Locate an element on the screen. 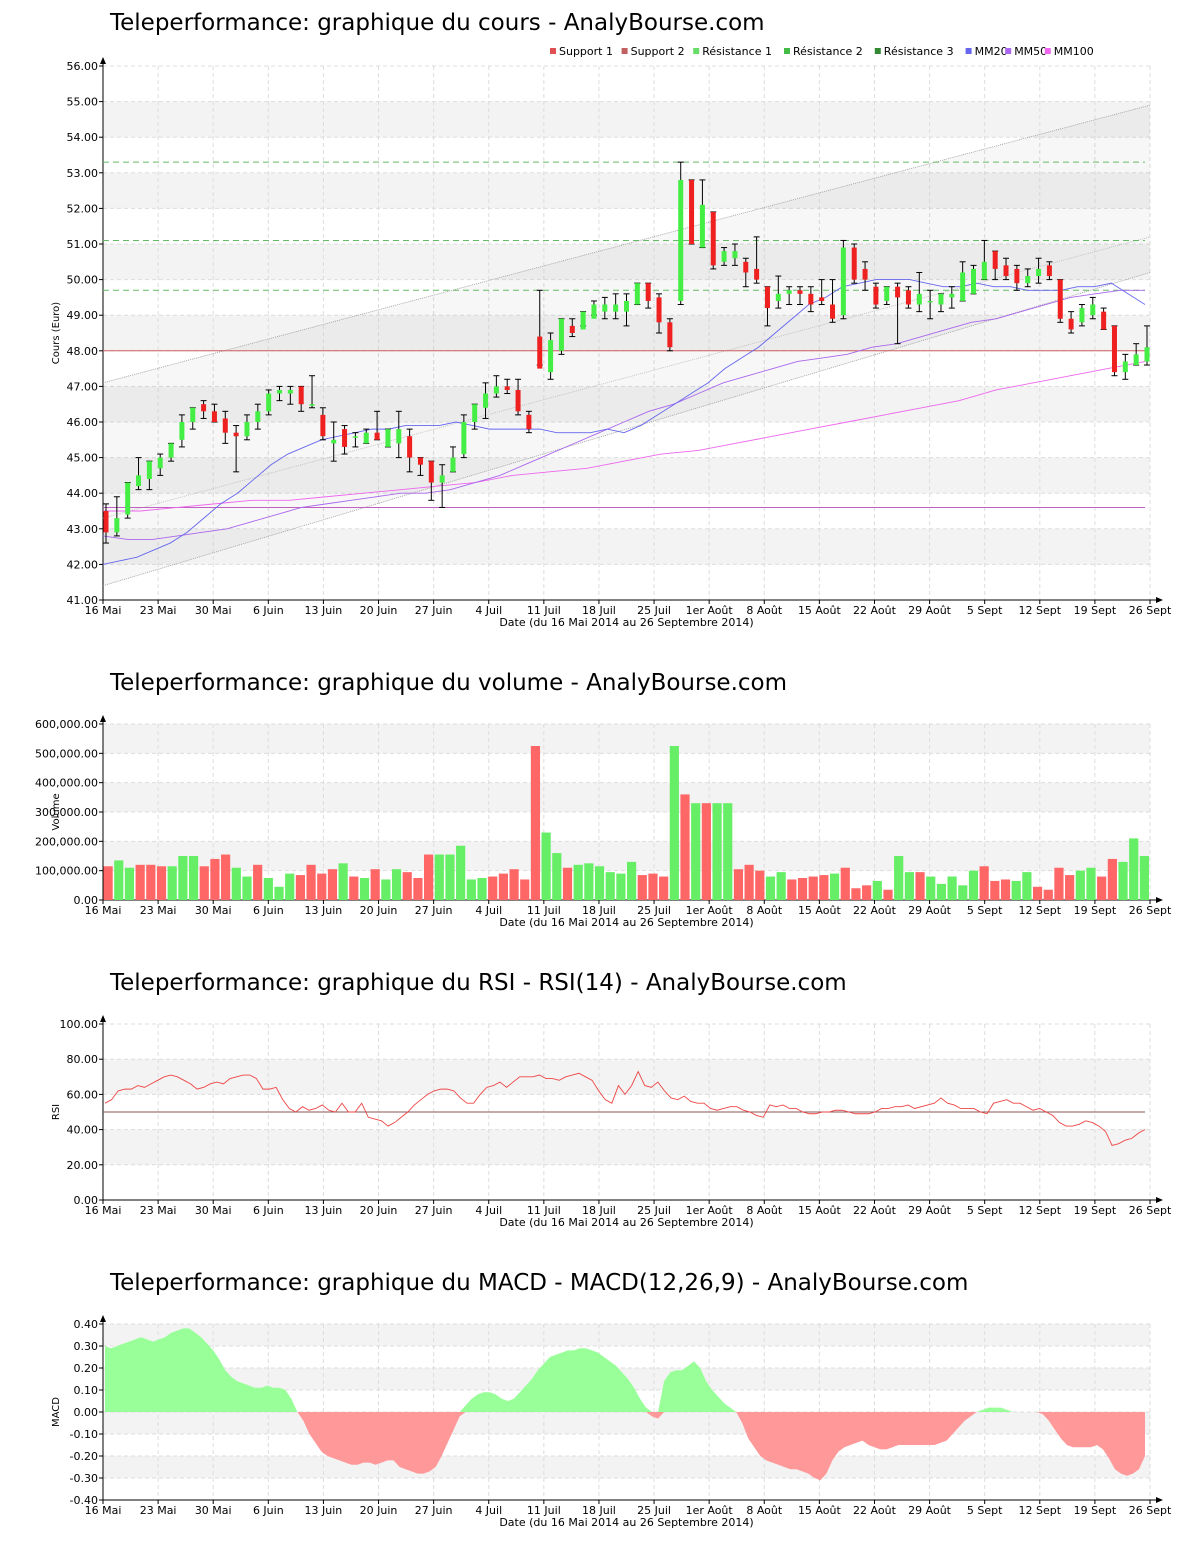 This screenshot has width=1200, height=1550. x-tick-label: 15 Août is located at coordinates (820, 1210).